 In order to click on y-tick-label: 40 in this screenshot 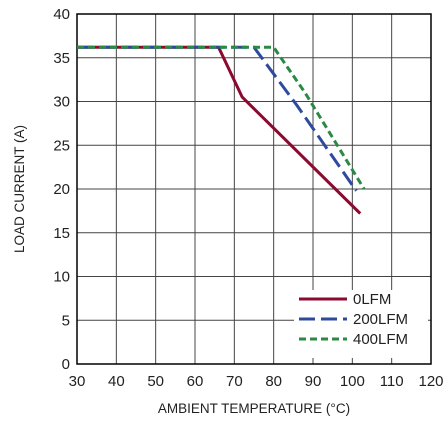, I will do `click(61, 14)`.